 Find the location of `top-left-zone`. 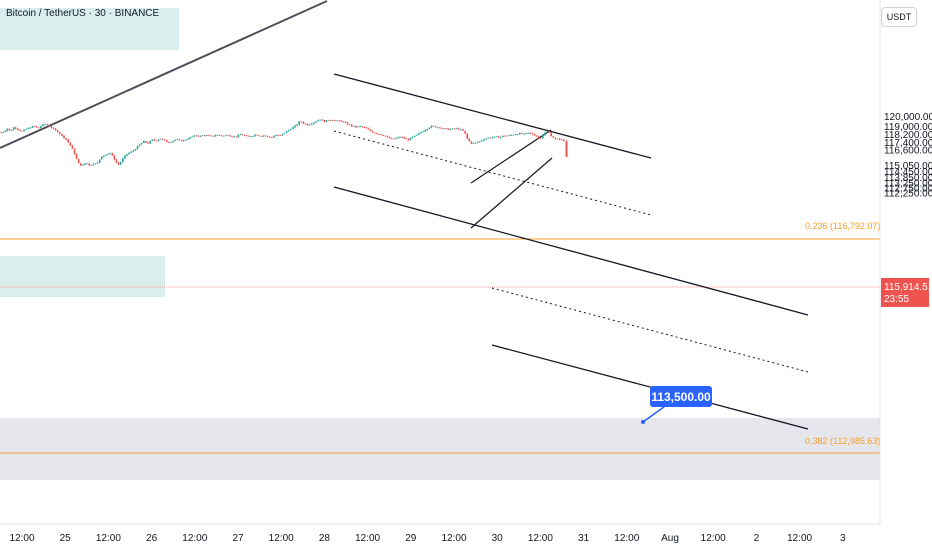

top-left-zone is located at coordinates (89, 29).